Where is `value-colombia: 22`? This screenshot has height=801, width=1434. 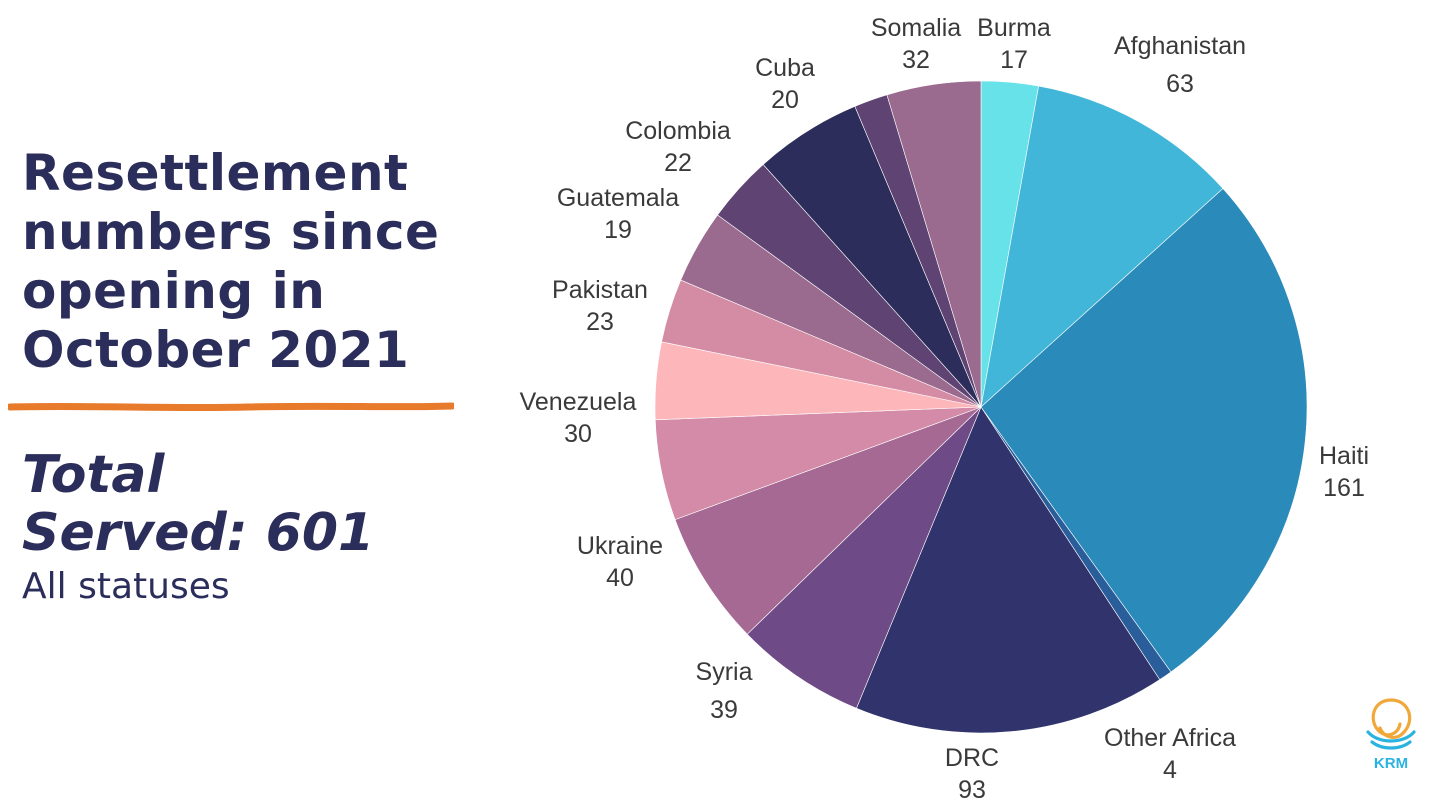
value-colombia: 22 is located at coordinates (678, 163).